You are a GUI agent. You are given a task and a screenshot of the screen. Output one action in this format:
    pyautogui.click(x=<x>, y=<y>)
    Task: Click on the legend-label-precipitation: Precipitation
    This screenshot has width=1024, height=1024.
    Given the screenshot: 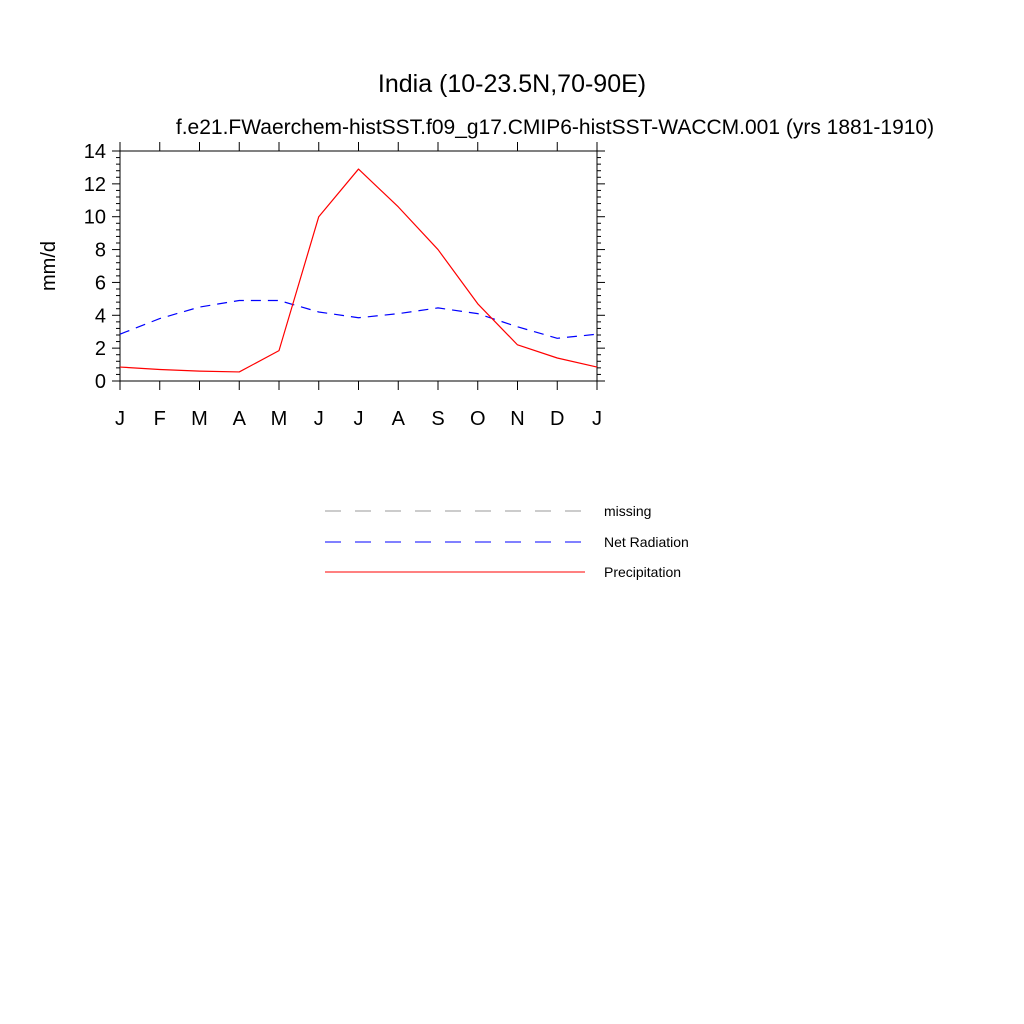 What is the action you would take?
    pyautogui.click(x=642, y=572)
    